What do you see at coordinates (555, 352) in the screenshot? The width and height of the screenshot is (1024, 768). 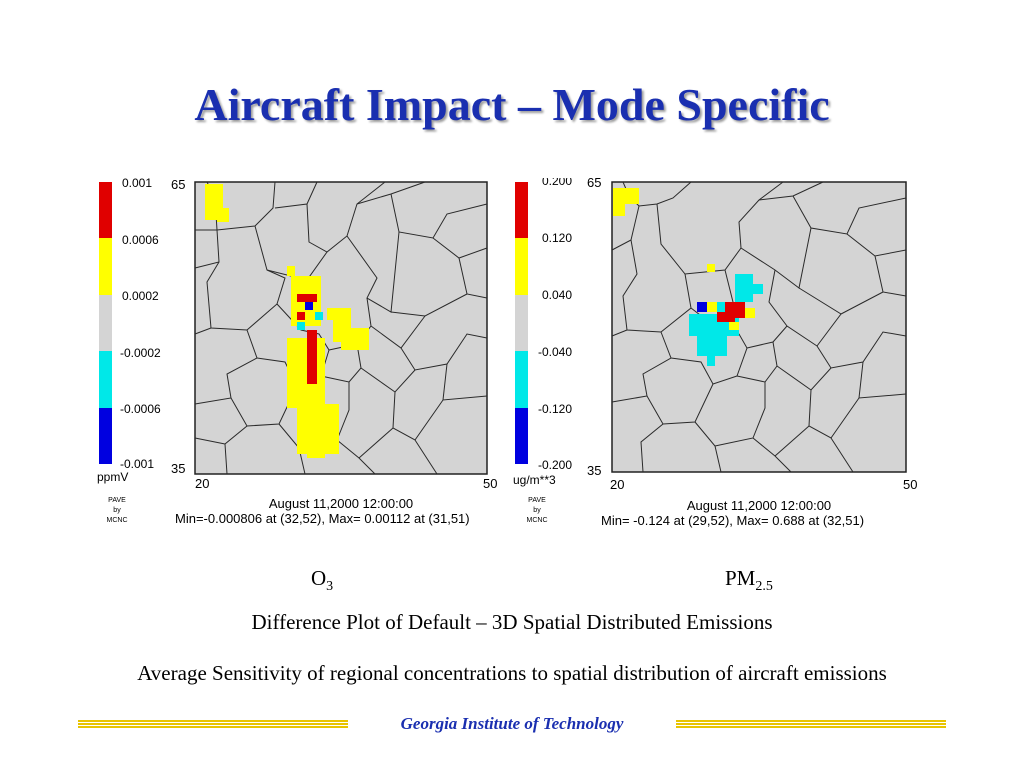 I see `pm25-legend-label-3: -0.040` at bounding box center [555, 352].